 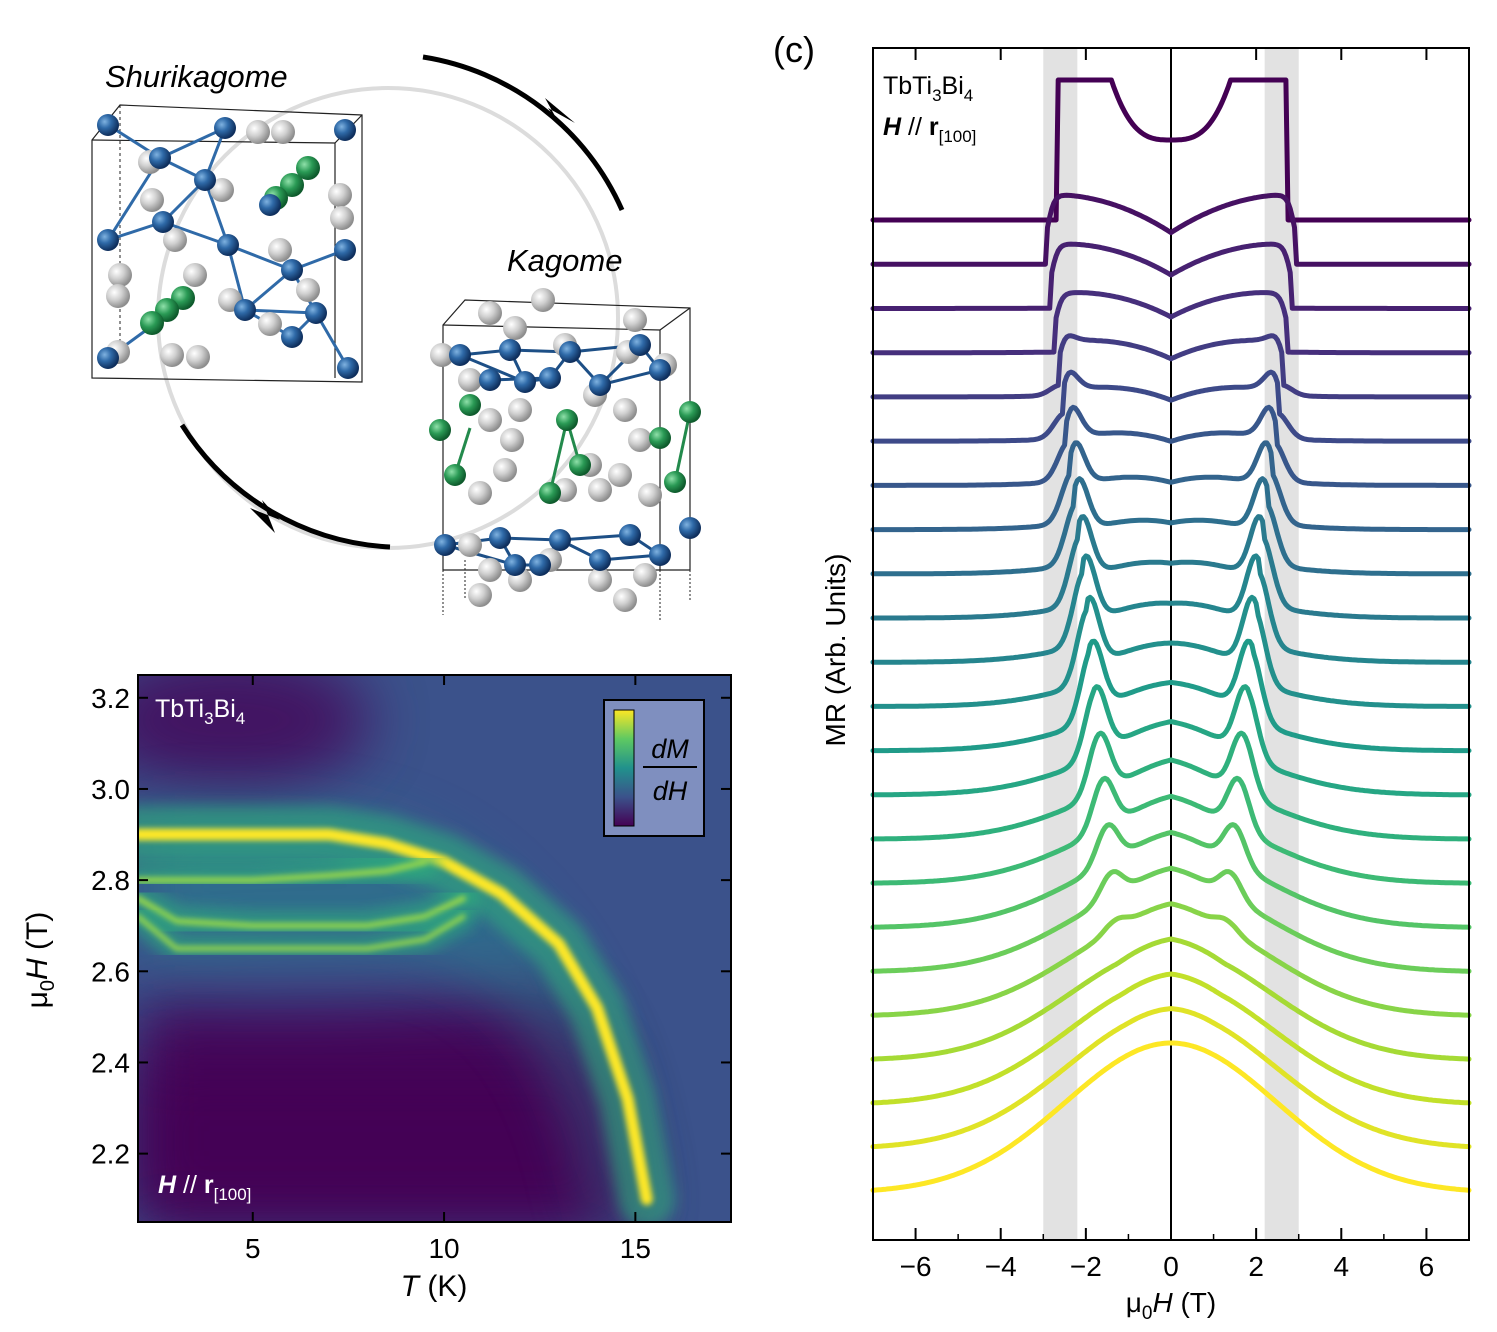 What do you see at coordinates (110, 1062) in the screenshot?
I see `y-tick-label: 2.4` at bounding box center [110, 1062].